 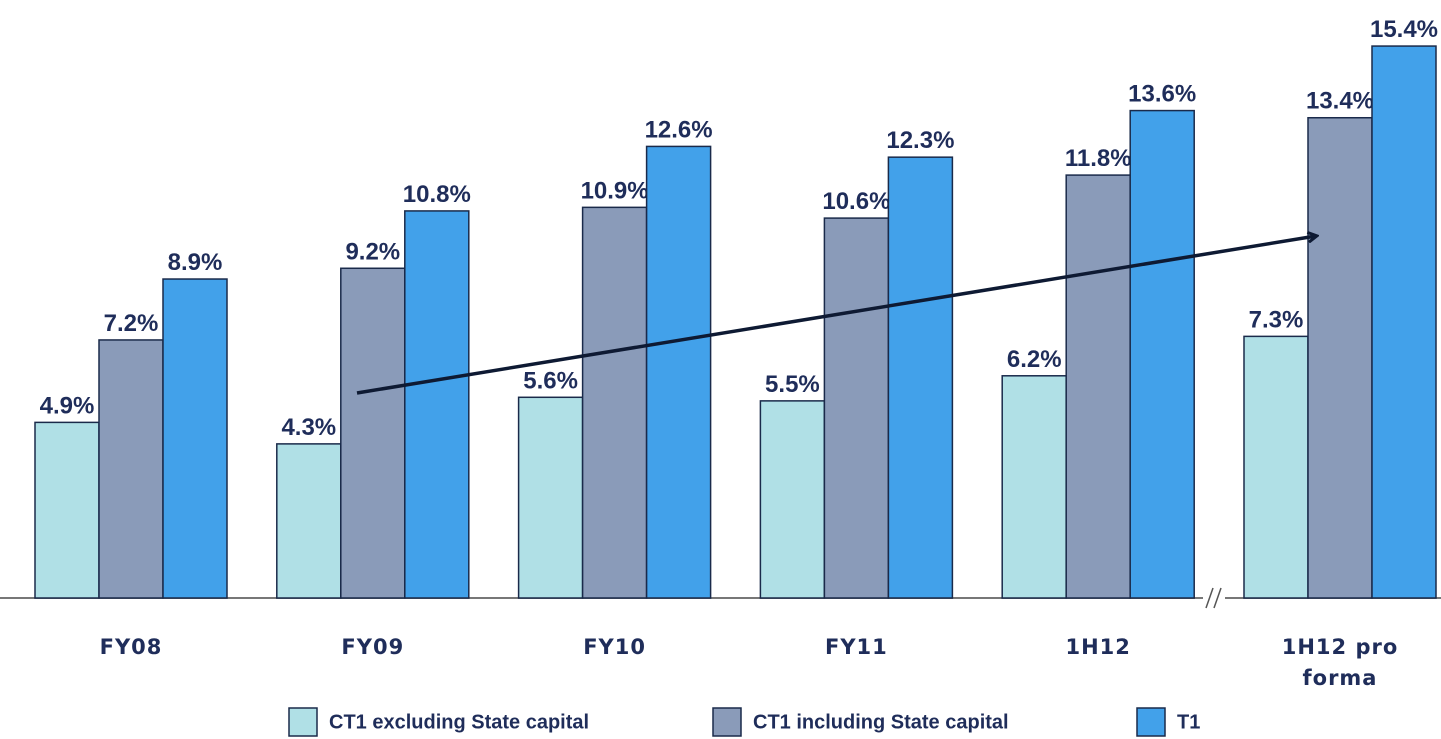 I want to click on value-label: 12.6%, so click(x=679, y=129).